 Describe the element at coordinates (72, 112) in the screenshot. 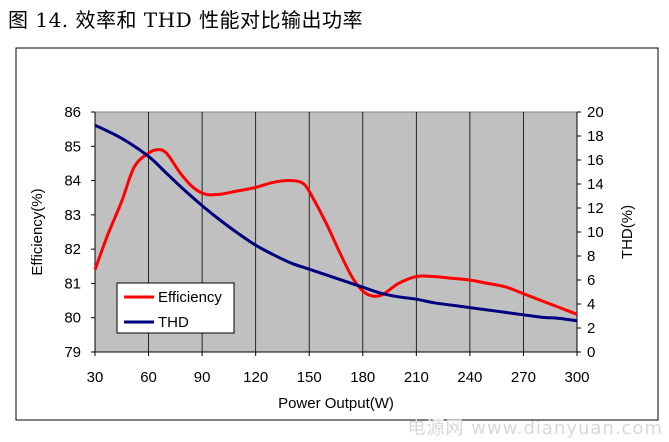

I see `left-tick-label: 86` at that location.